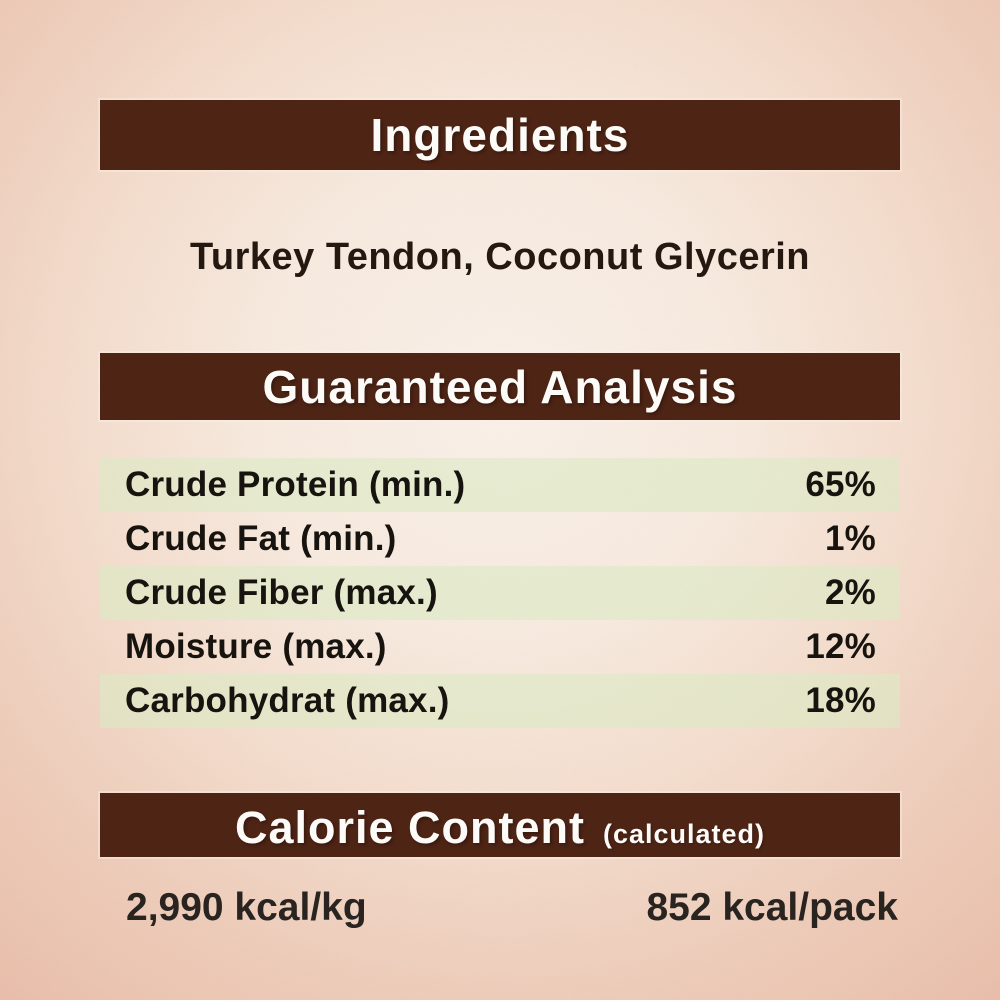 The width and height of the screenshot is (1000, 1000). I want to click on ingredients-header-bar: Ingredients, so click(500, 135).